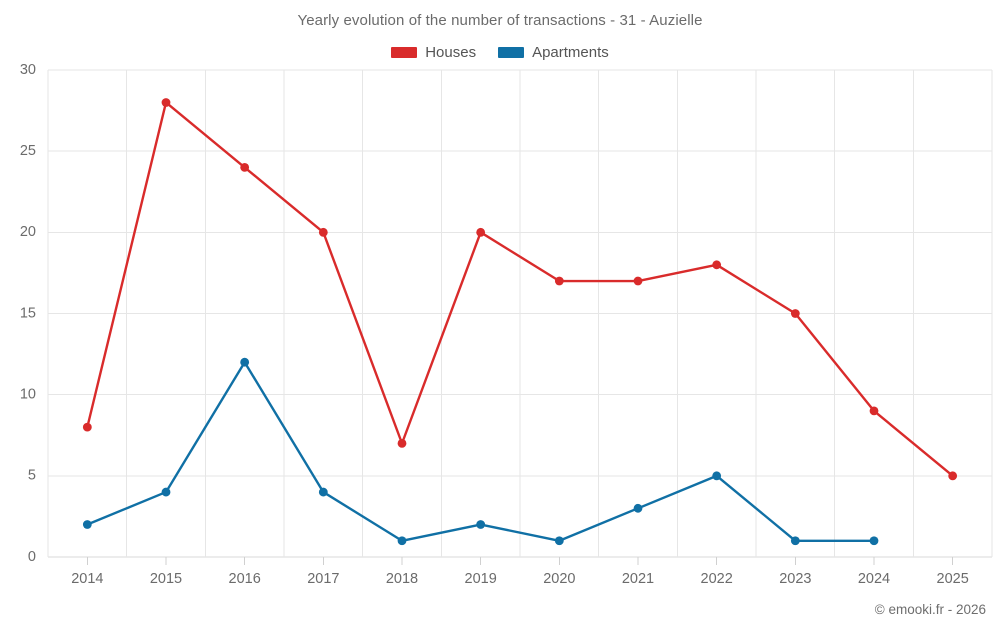 The height and width of the screenshot is (625, 1000). What do you see at coordinates (930, 609) in the screenshot?
I see `credit-text: © emooki.fr - 2026` at bounding box center [930, 609].